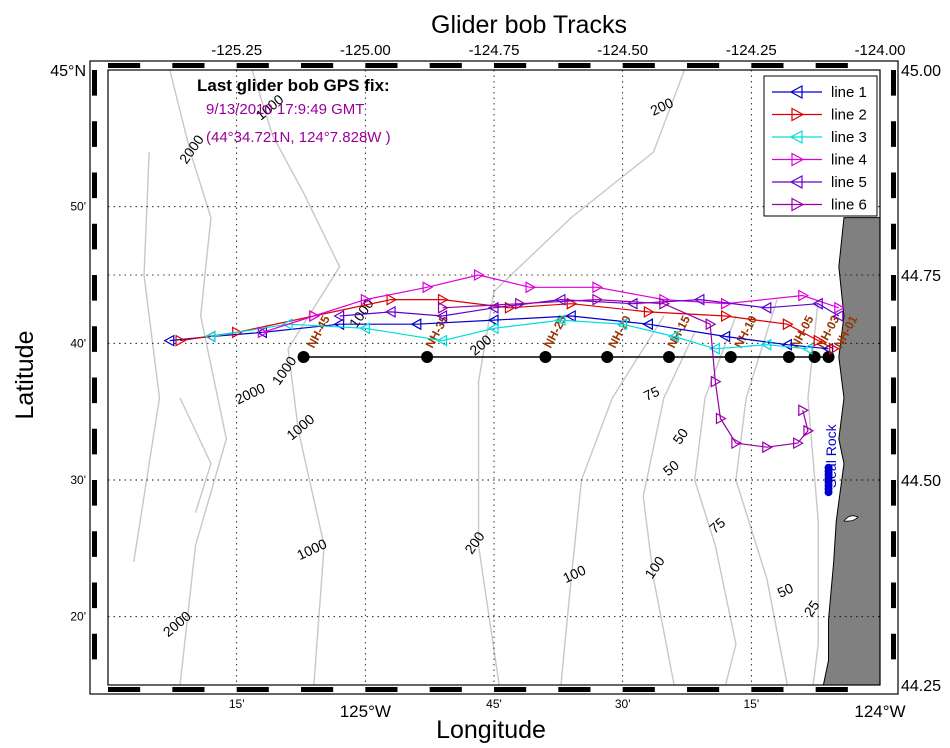 The width and height of the screenshot is (950, 748). Describe the element at coordinates (318, 331) in the screenshot. I see `station-label: NH-45` at that location.